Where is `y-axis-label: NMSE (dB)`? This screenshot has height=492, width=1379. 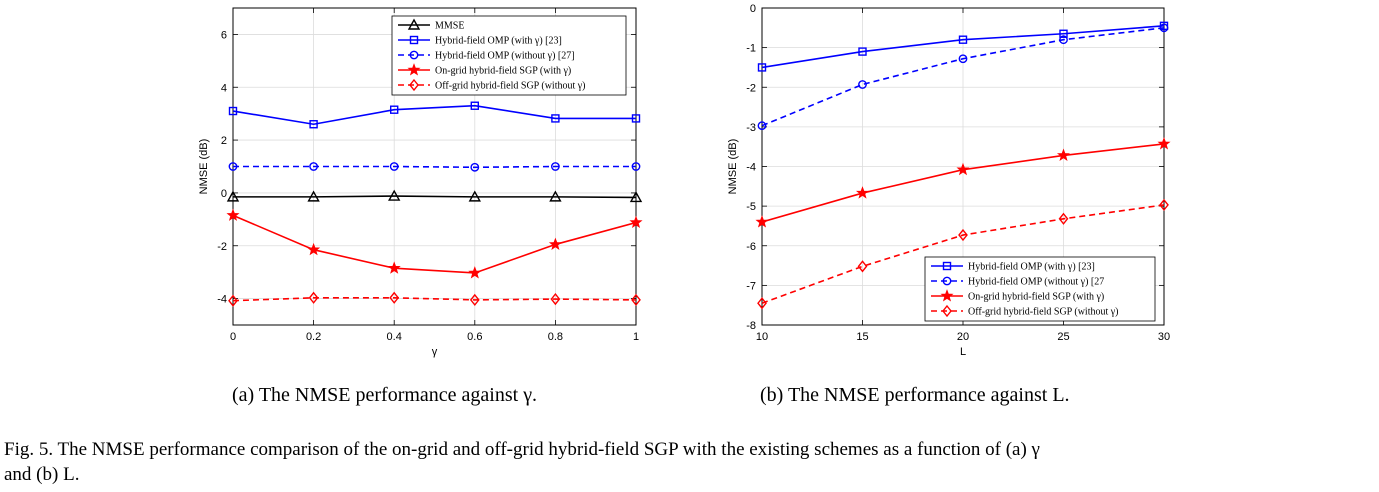
y-axis-label: NMSE (dB) is located at coordinates (204, 167).